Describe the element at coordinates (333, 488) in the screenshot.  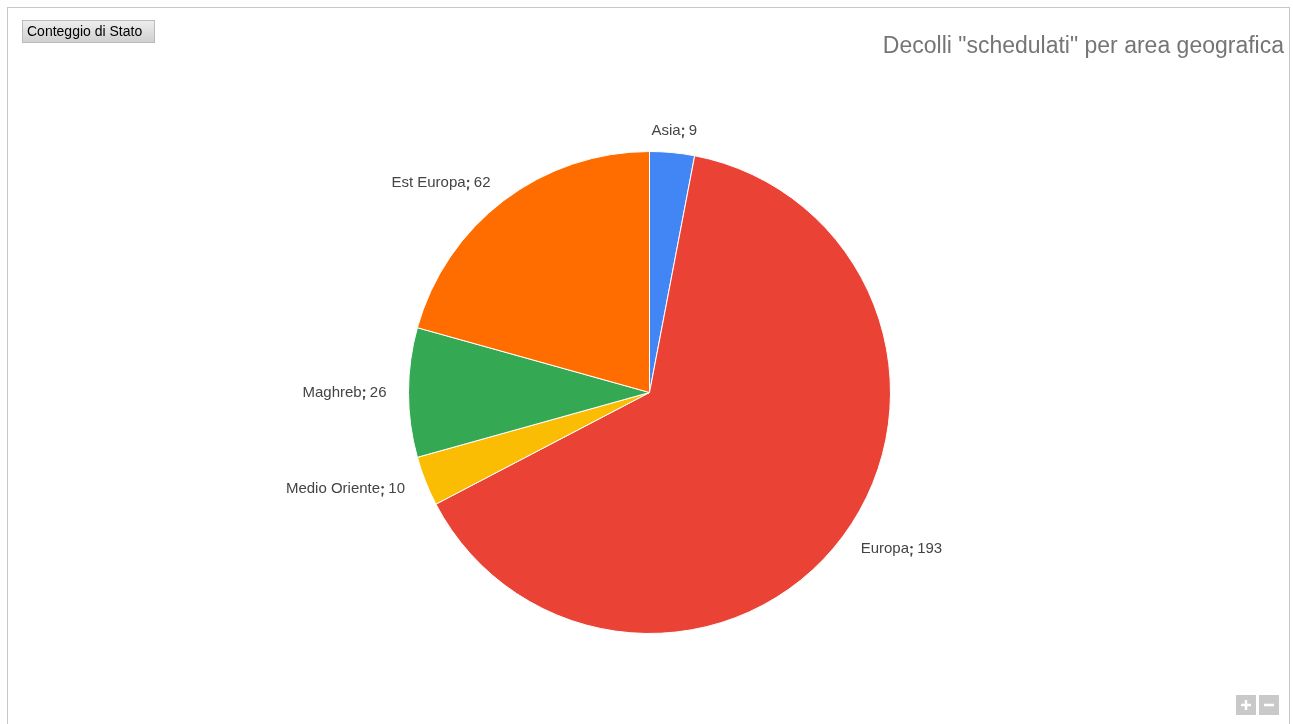
I see `slice-label: Medio Oriente` at that location.